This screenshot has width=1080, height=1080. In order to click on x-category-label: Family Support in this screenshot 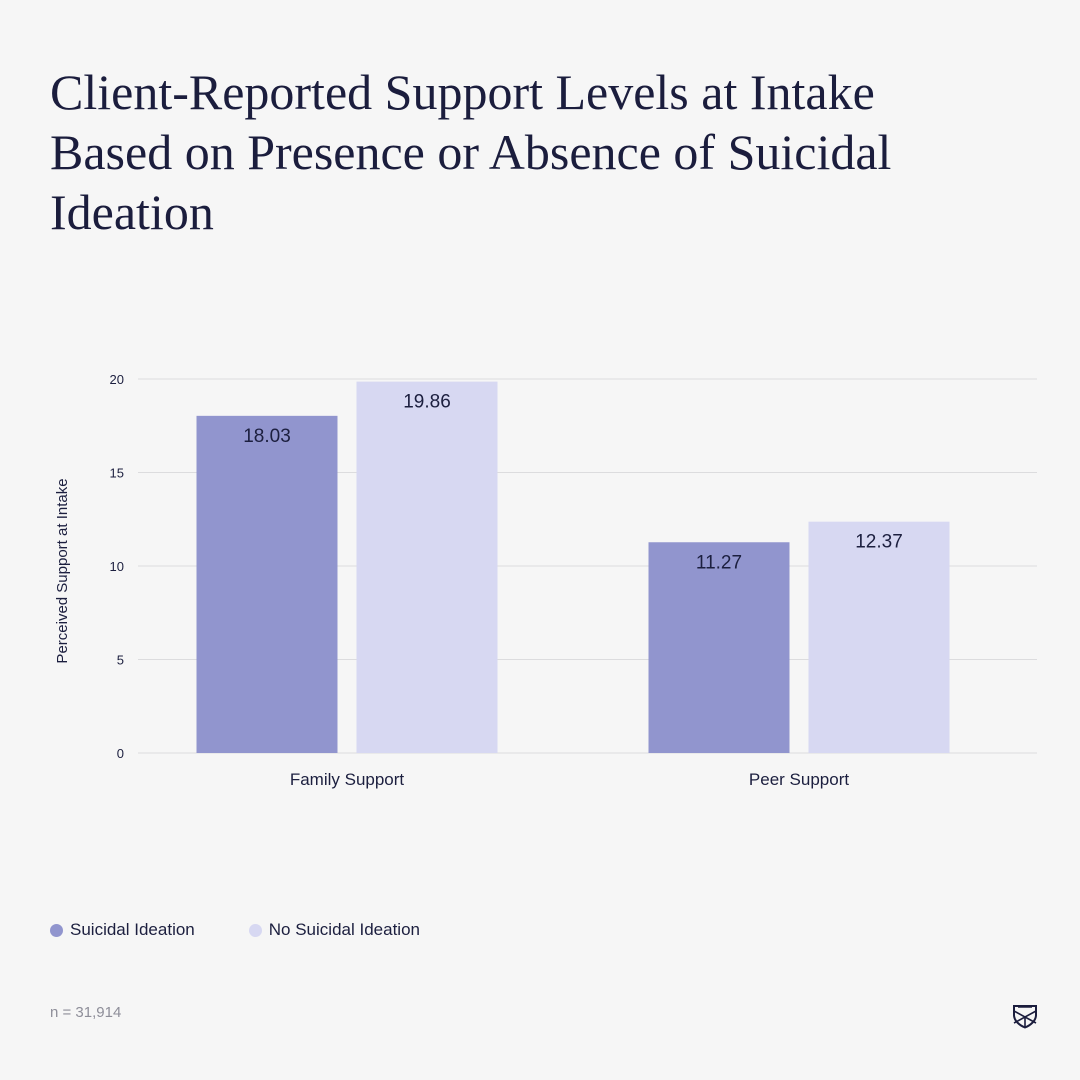, I will do `click(347, 779)`.